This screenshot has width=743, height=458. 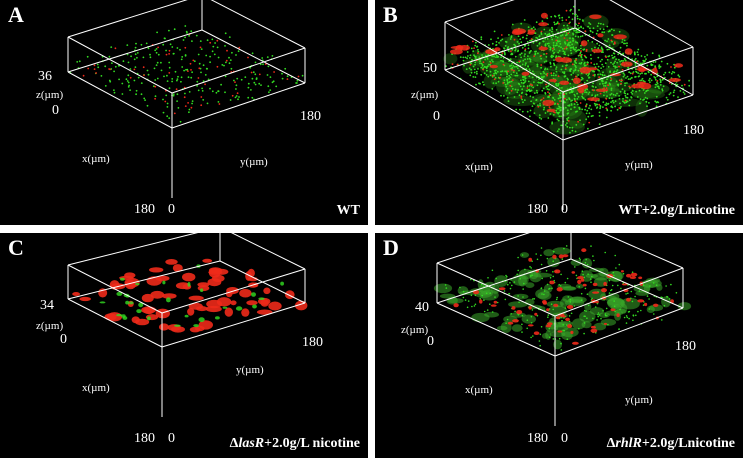 I want to click on panel-c-condition: ΔlasR+2.0g/L nicotine, so click(x=294, y=443).